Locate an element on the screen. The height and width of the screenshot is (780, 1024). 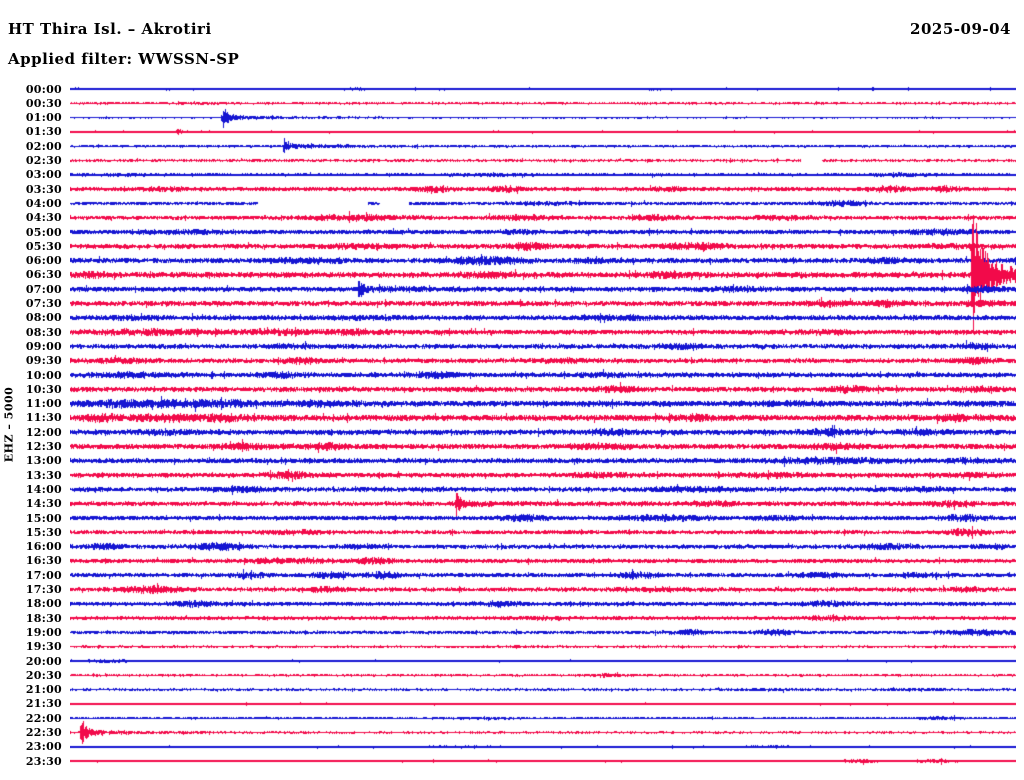
time-label: 21:30 is located at coordinates (43, 704).